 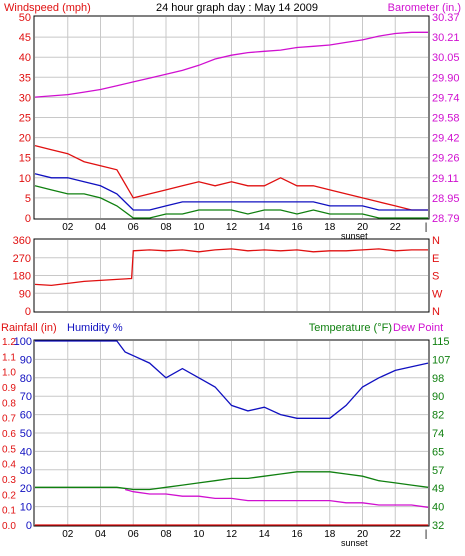 What do you see at coordinates (436, 241) in the screenshot?
I see `direction-compass-tick: N` at bounding box center [436, 241].